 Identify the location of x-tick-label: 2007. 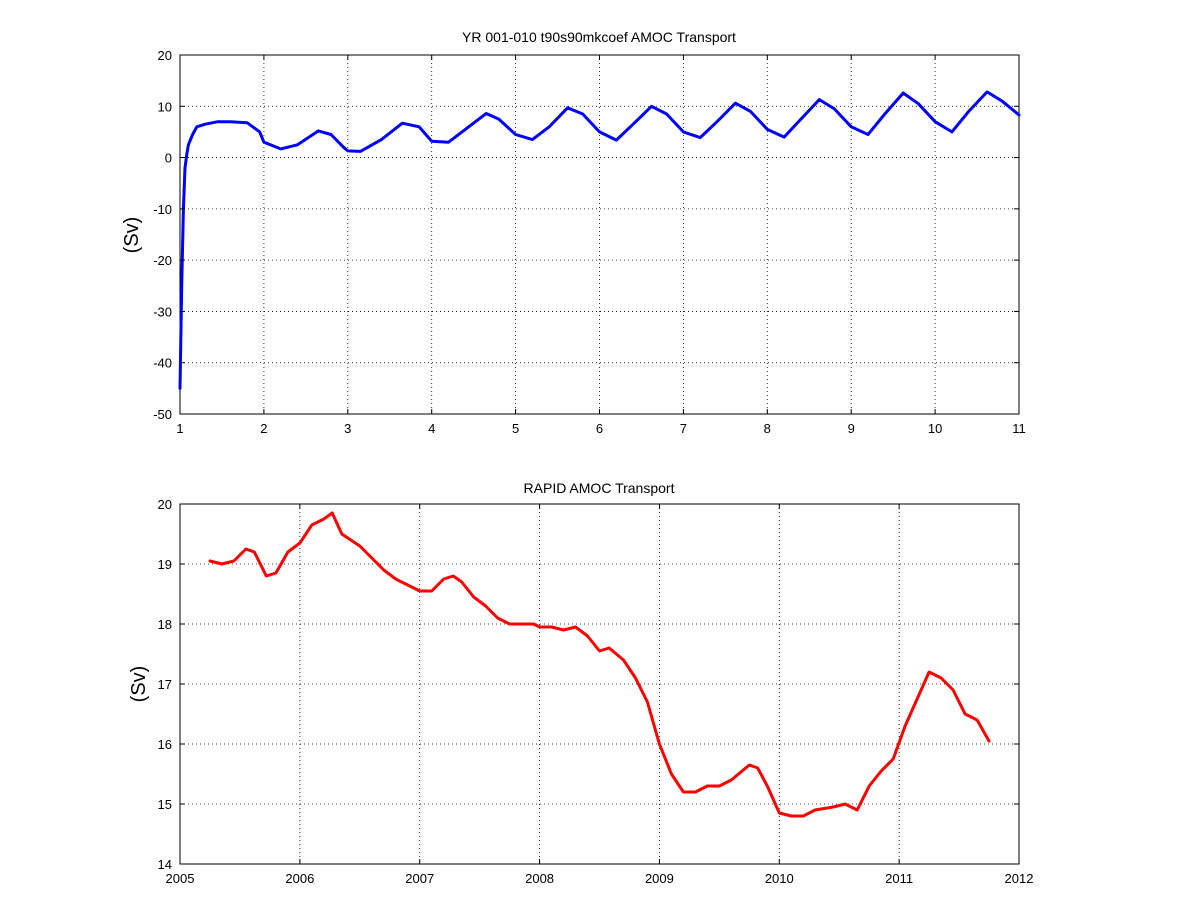
(419, 878).